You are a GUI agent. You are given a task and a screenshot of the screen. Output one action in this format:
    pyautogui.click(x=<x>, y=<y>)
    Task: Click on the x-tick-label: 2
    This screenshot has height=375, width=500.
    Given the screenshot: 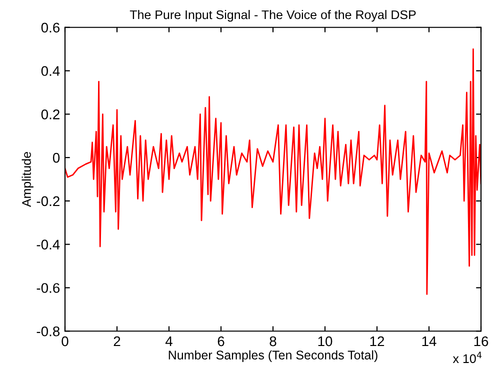 What is the action you would take?
    pyautogui.click(x=117, y=341)
    